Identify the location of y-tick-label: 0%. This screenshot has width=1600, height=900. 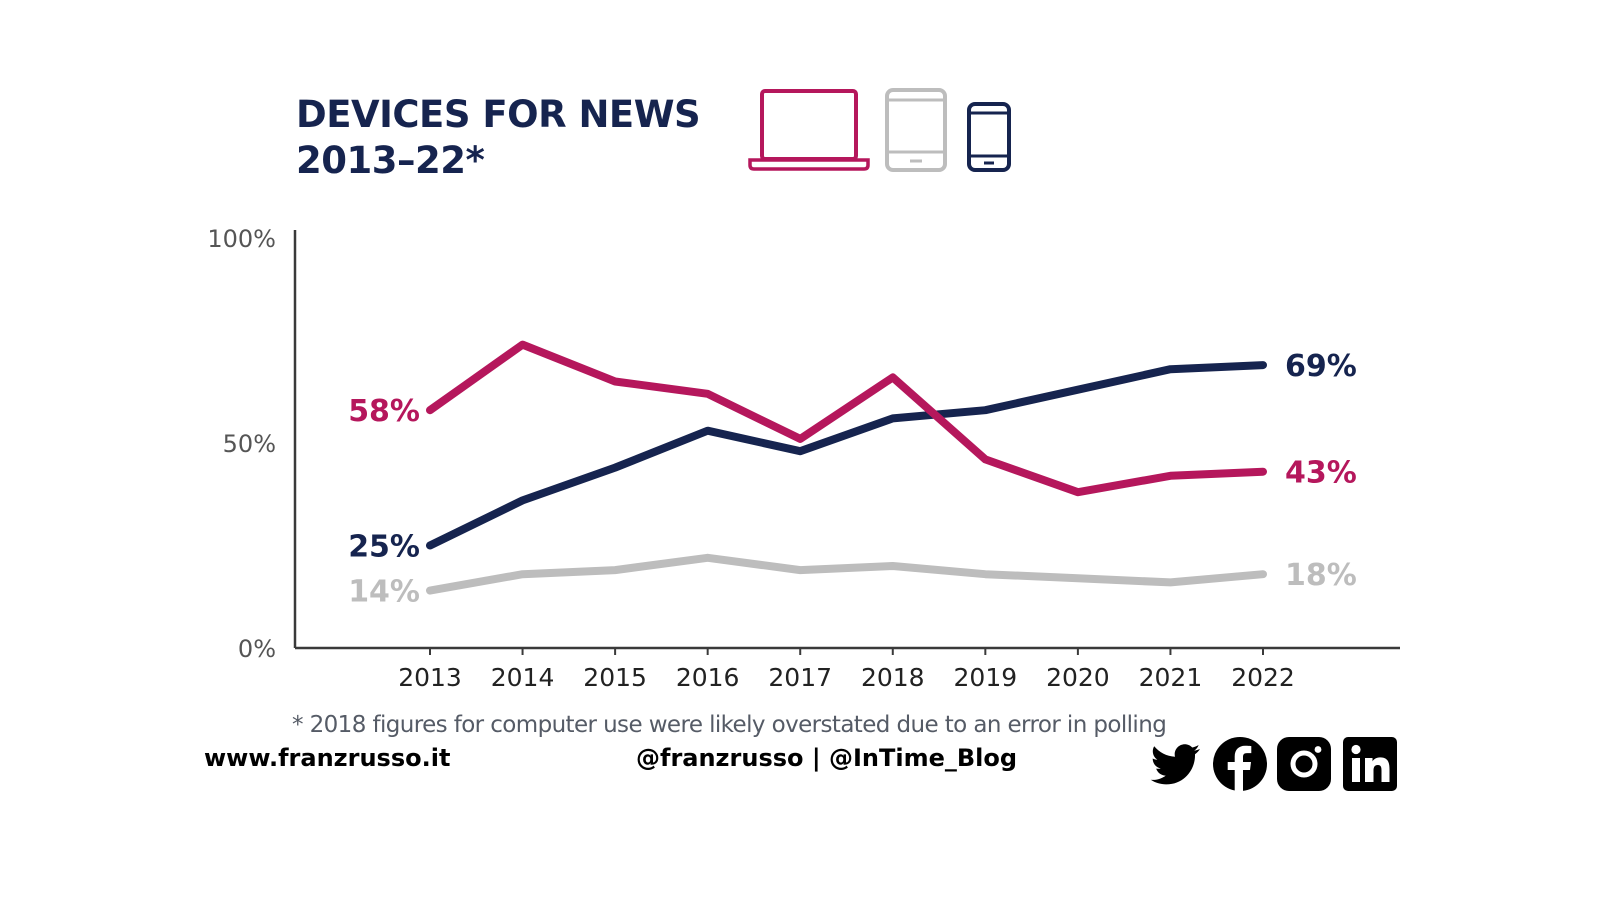
(257, 649).